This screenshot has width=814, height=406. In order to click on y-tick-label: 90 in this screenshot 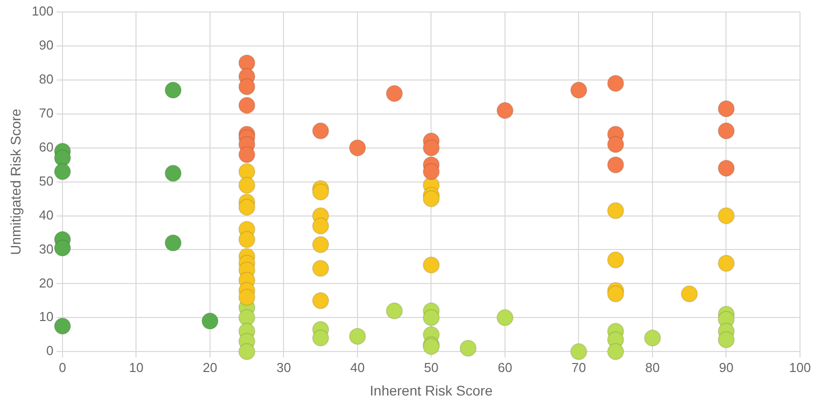, I will do `click(46, 45)`.